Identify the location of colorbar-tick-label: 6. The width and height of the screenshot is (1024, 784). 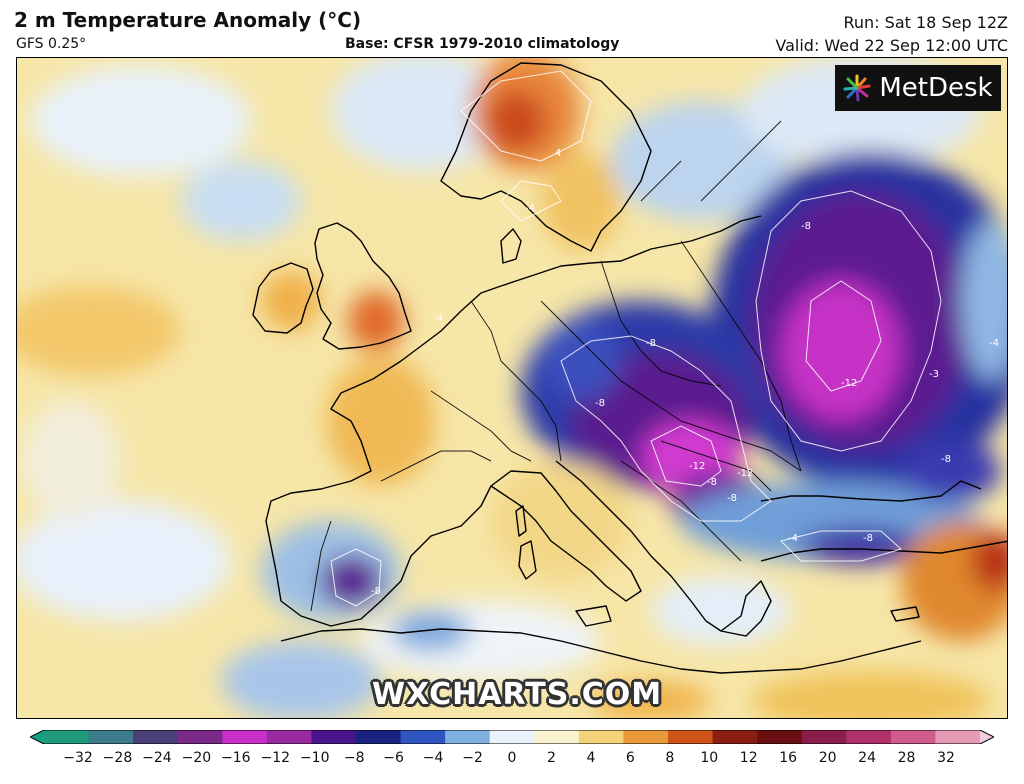
(630, 758).